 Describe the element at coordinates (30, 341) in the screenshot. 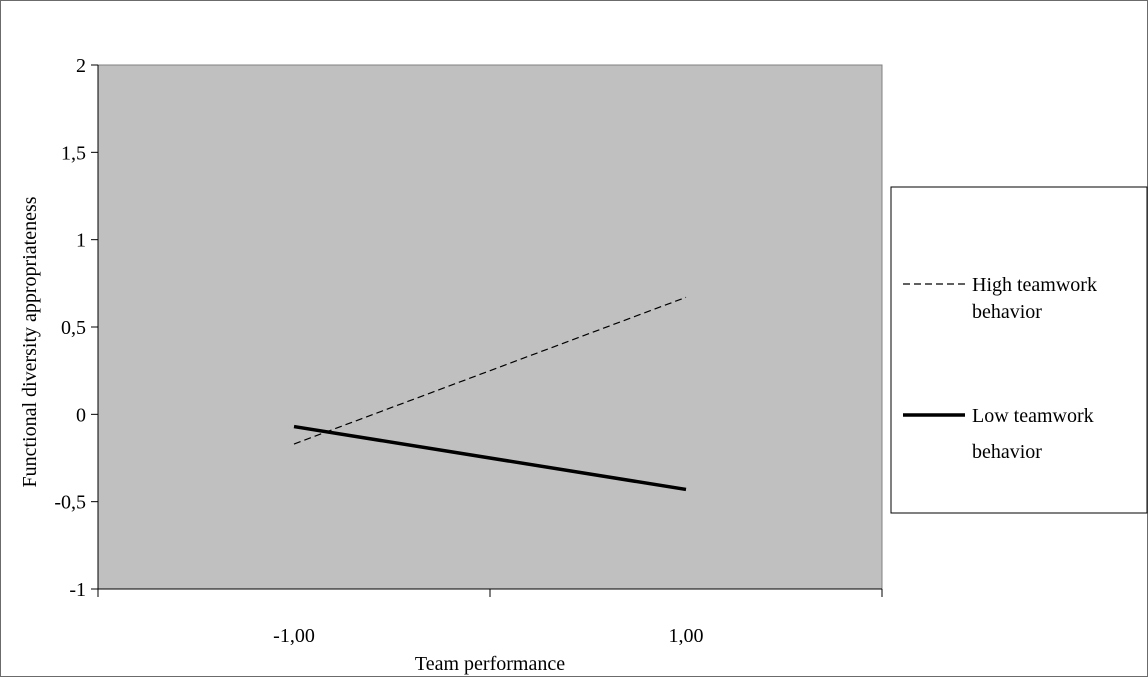

I see `y-axis-title: Functional diversity appropriateness` at that location.